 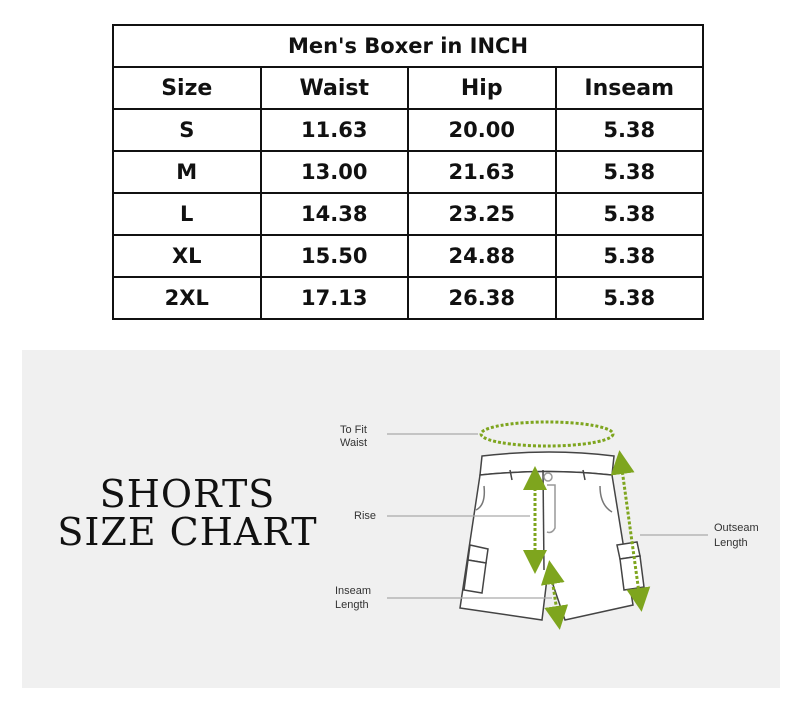 What do you see at coordinates (482, 256) in the screenshot?
I see `cell: 24.88` at bounding box center [482, 256].